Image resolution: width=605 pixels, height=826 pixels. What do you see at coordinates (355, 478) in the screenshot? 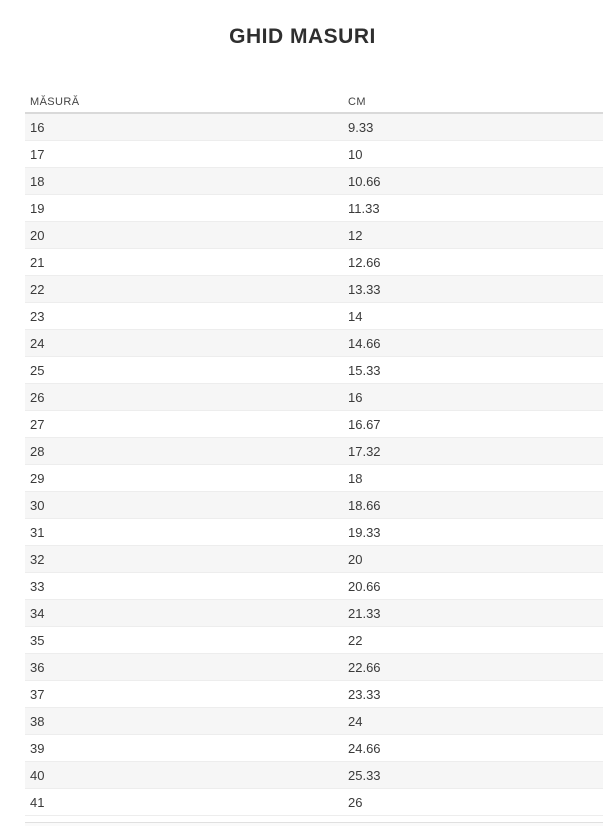
I see `cm-cell: 18` at bounding box center [355, 478].